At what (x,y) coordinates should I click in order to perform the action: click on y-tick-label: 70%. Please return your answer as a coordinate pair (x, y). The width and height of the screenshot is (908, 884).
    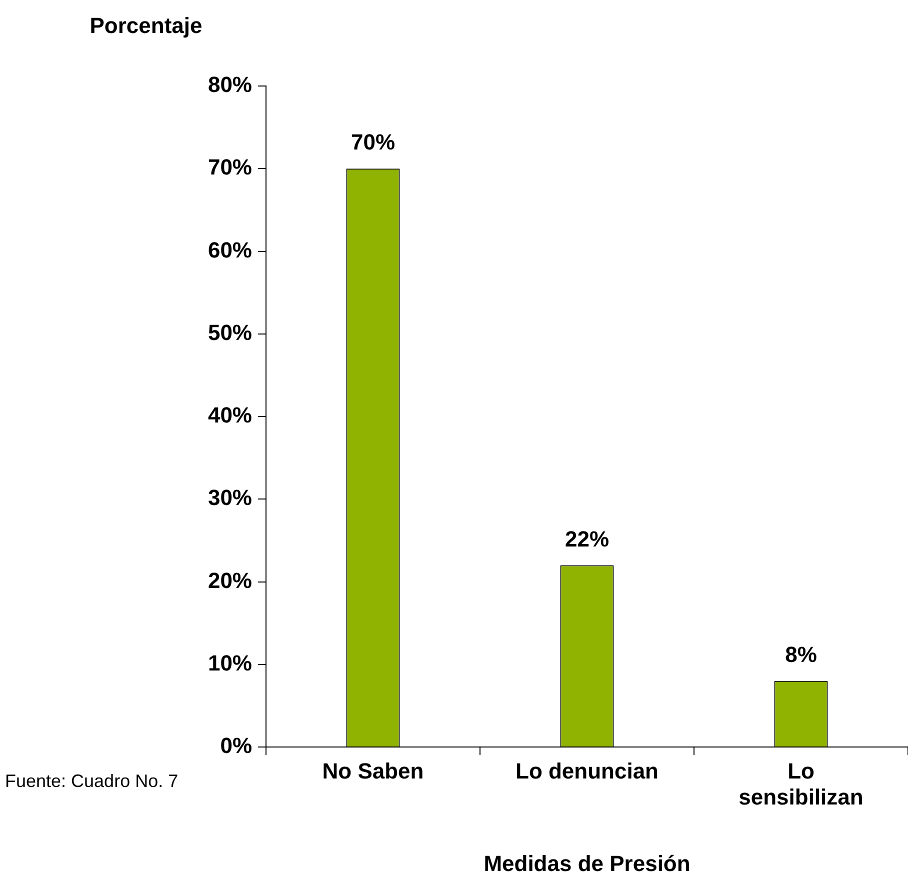
    Looking at the image, I should click on (230, 167).